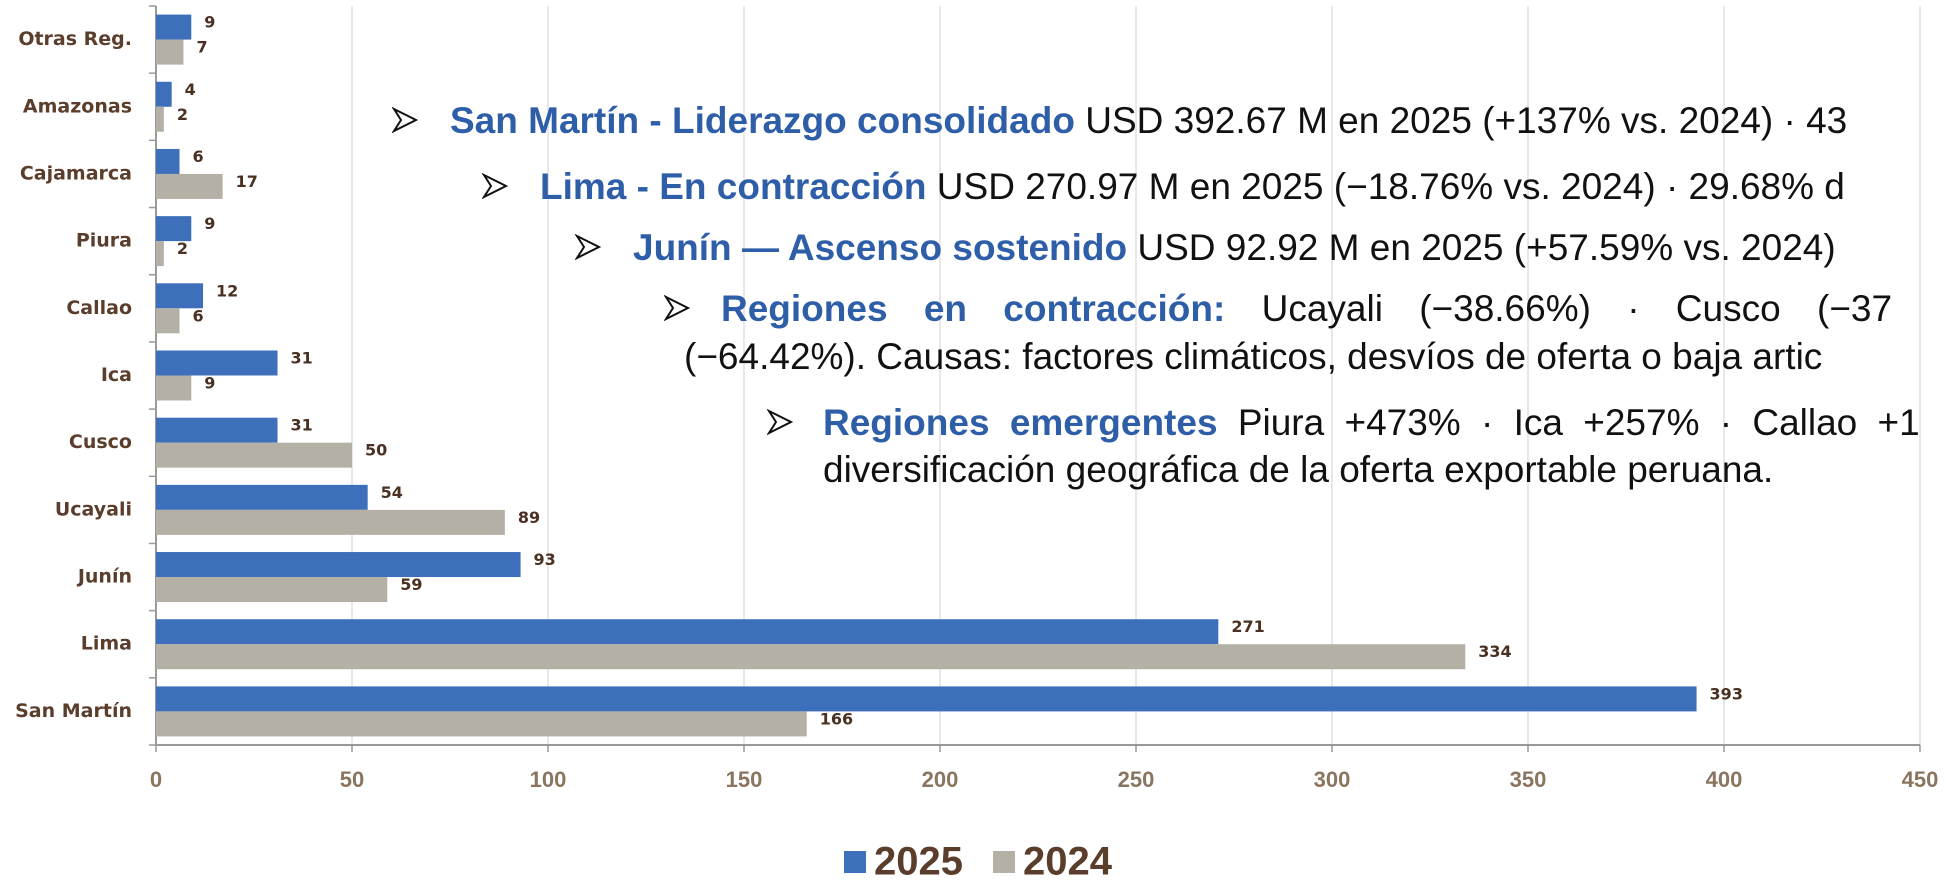 The image size is (1946, 880). What do you see at coordinates (1020, 422) in the screenshot?
I see `bullet-heading: Regiones emergentes` at bounding box center [1020, 422].